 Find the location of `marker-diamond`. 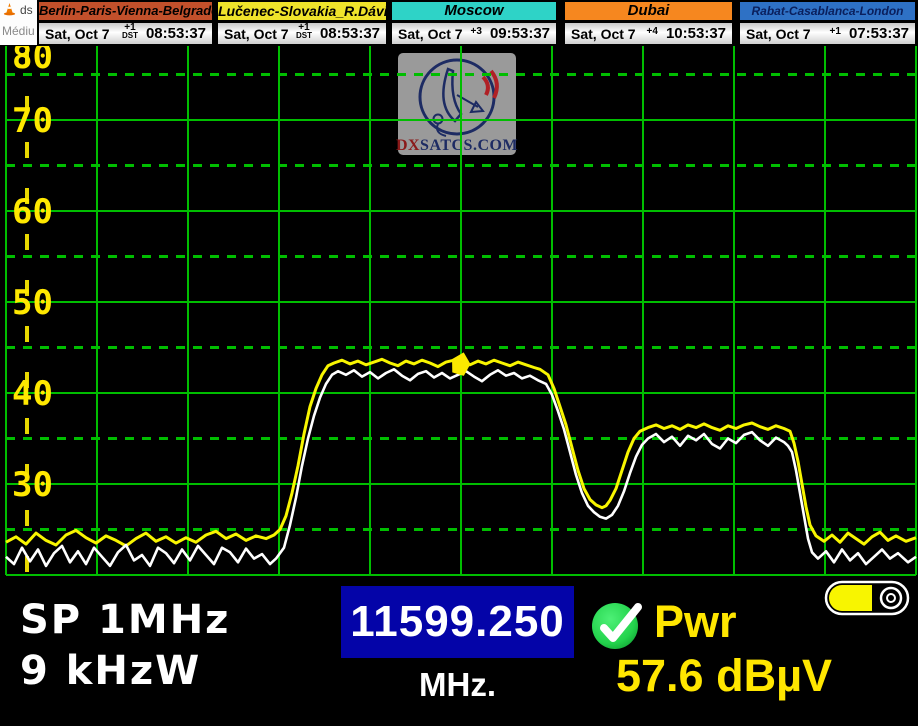

marker-diamond is located at coordinates (461, 364).